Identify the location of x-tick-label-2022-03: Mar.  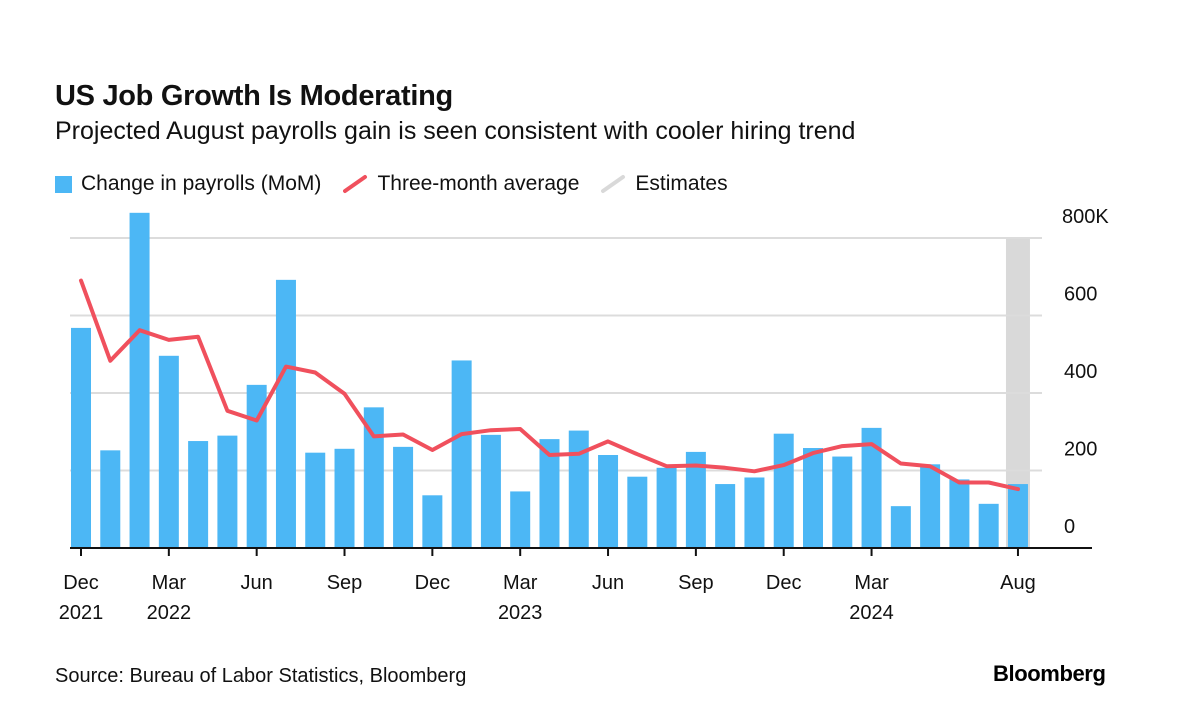
(169, 583).